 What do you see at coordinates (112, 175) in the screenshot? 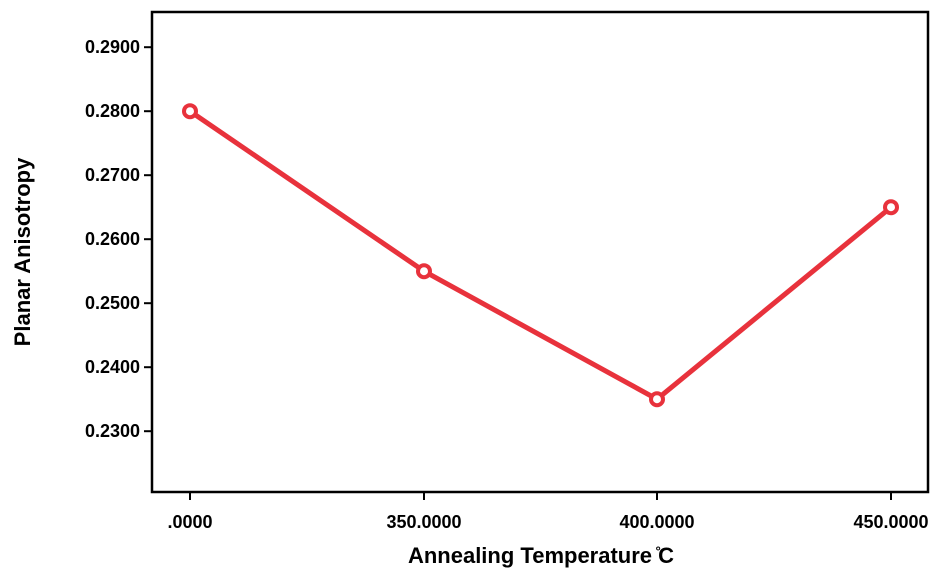
I see `y-tick-label: 0.2700` at bounding box center [112, 175].